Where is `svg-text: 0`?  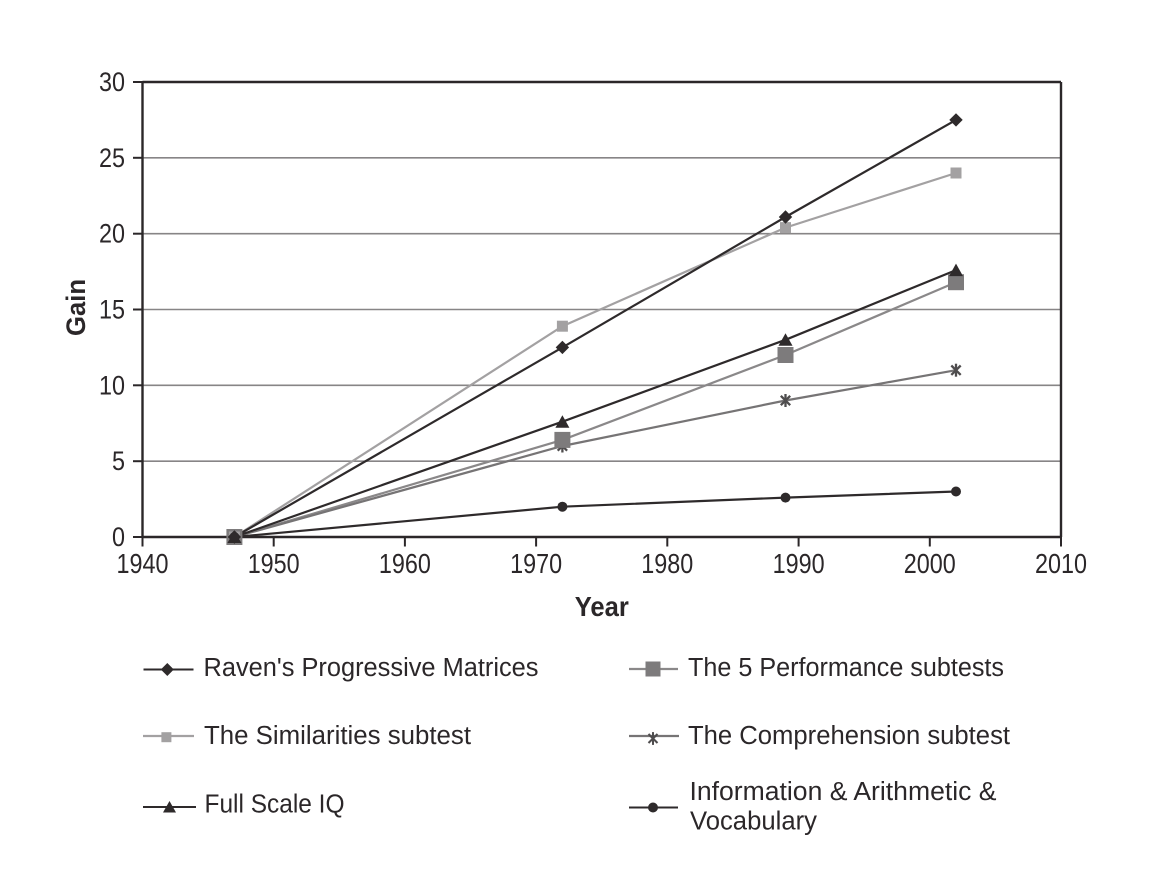
svg-text: 0 is located at coordinates (118, 537).